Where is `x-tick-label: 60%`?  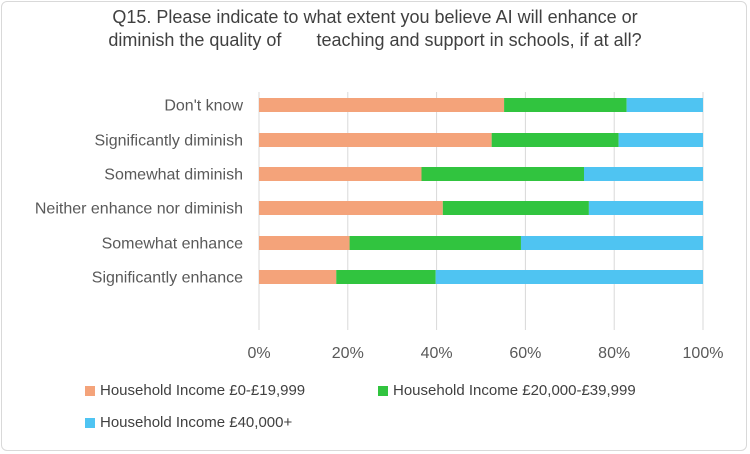 x-tick-label: 60% is located at coordinates (525, 353).